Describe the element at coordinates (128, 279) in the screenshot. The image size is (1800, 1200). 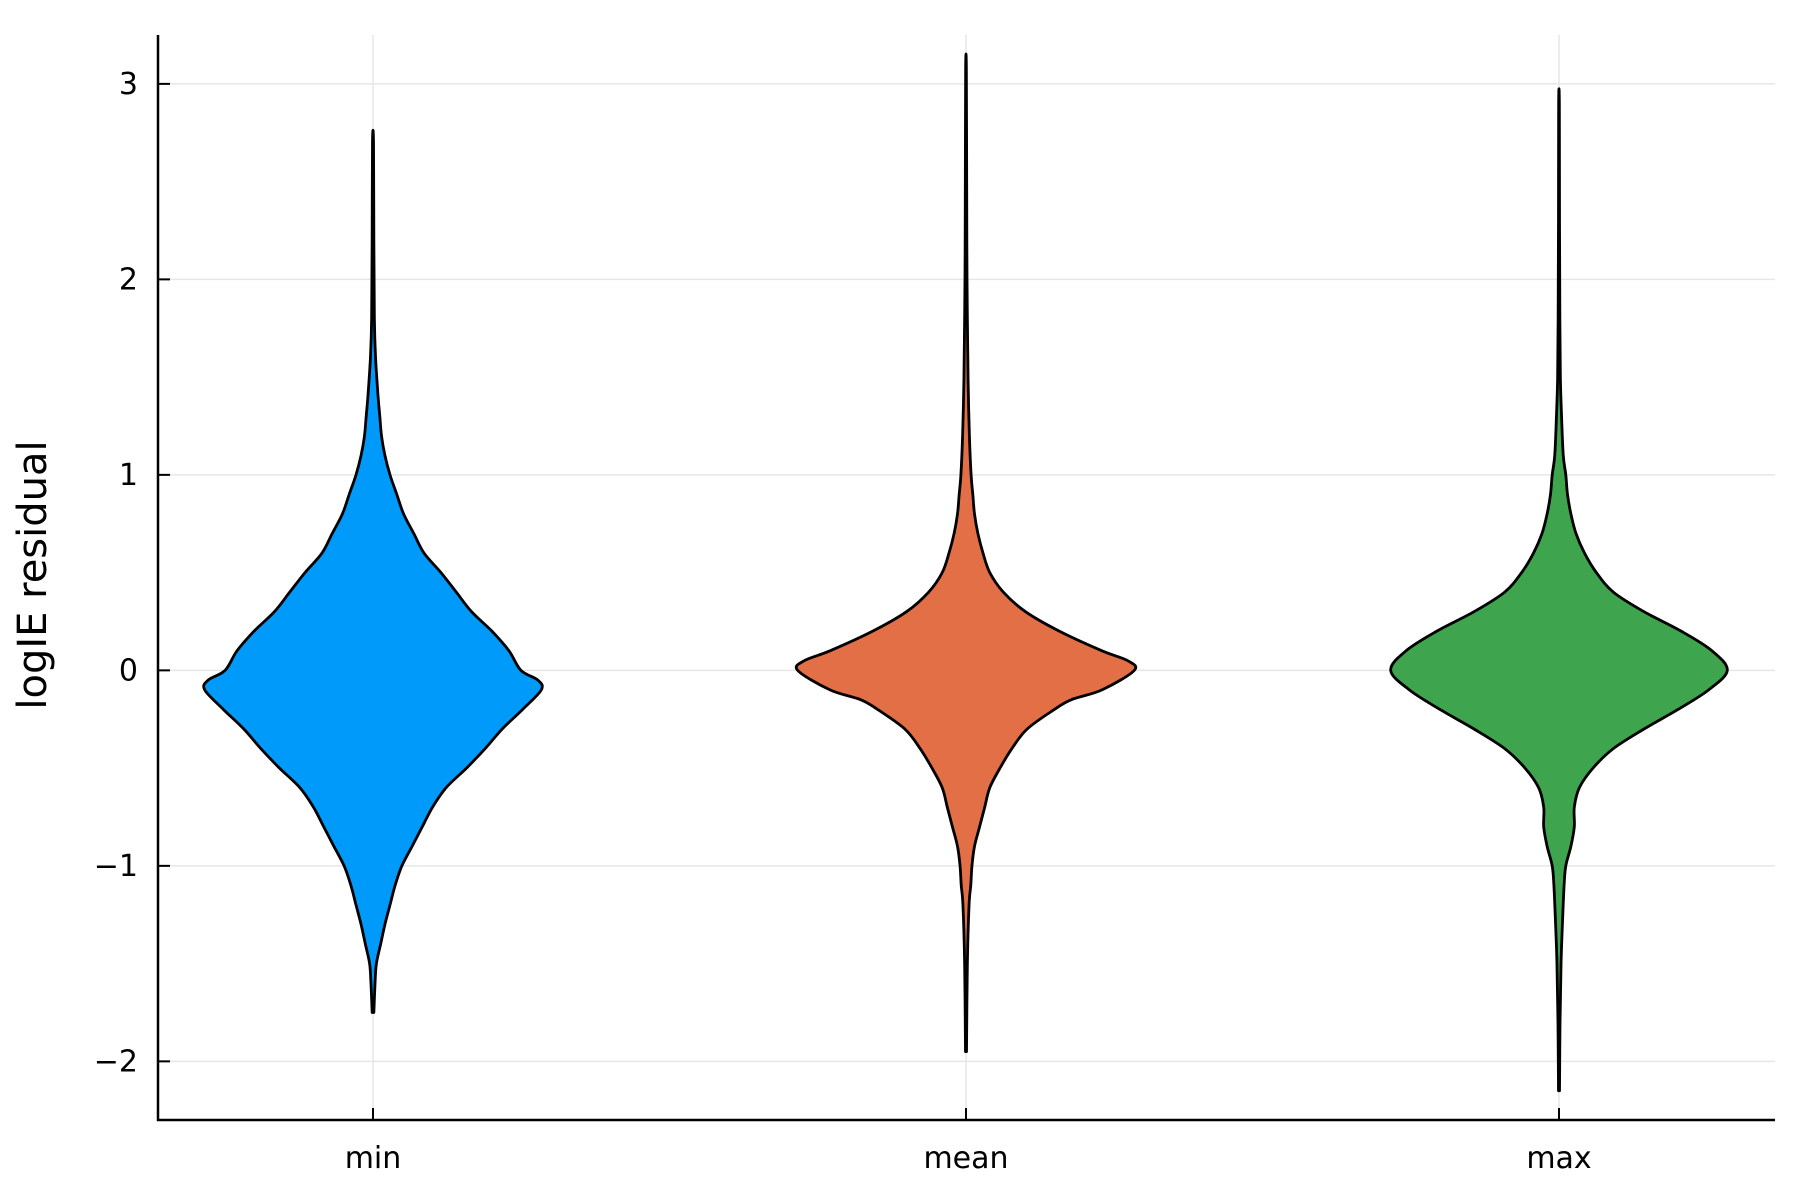
I see `y-tick-label: 2` at that location.